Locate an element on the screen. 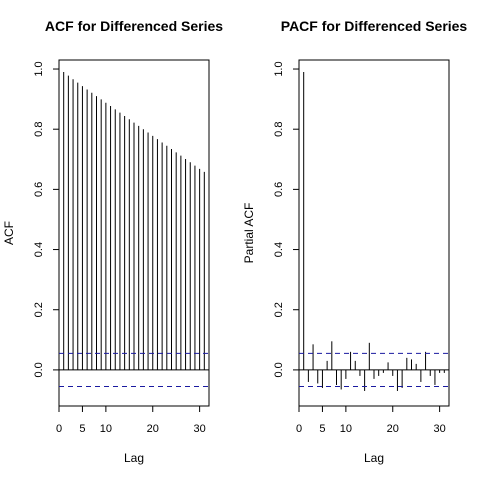 The height and width of the screenshot is (480, 480). acf-y-tick-label: 0.0 is located at coordinates (39, 369).